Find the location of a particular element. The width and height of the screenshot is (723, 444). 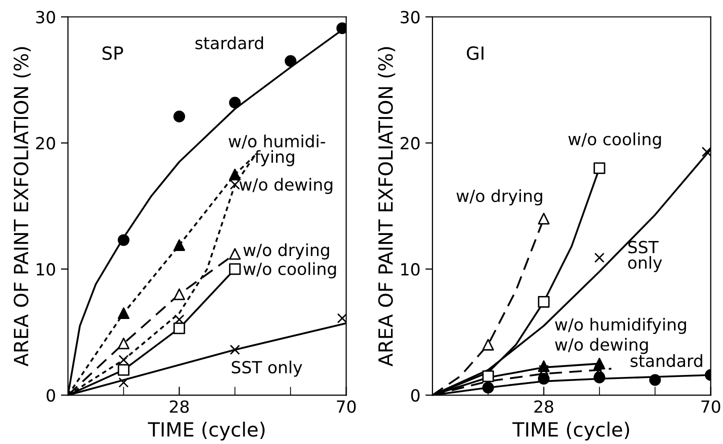

annotation: w/o humidifying is located at coordinates (620, 326).